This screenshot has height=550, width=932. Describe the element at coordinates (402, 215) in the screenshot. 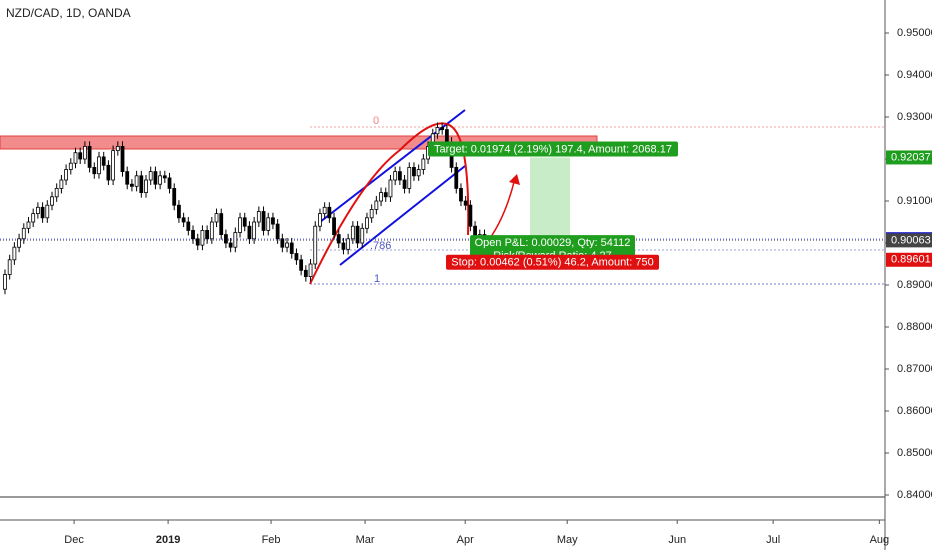

I see `channel-lower` at that location.